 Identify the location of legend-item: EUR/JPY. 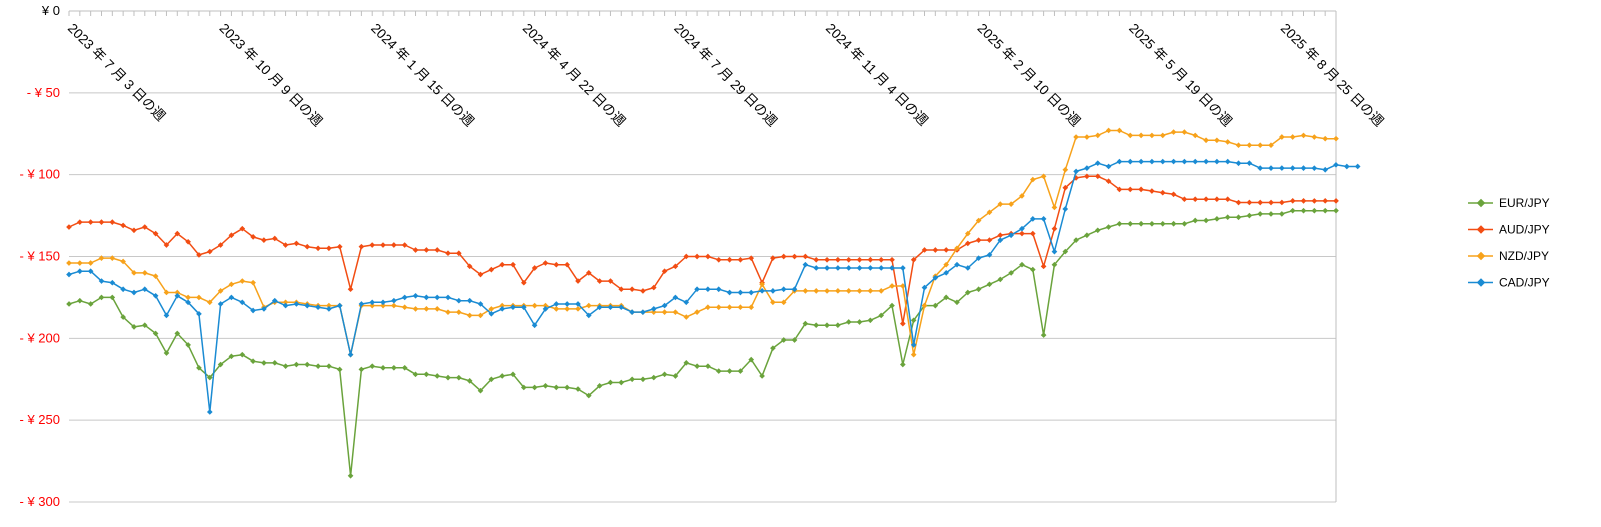
(1509, 203).